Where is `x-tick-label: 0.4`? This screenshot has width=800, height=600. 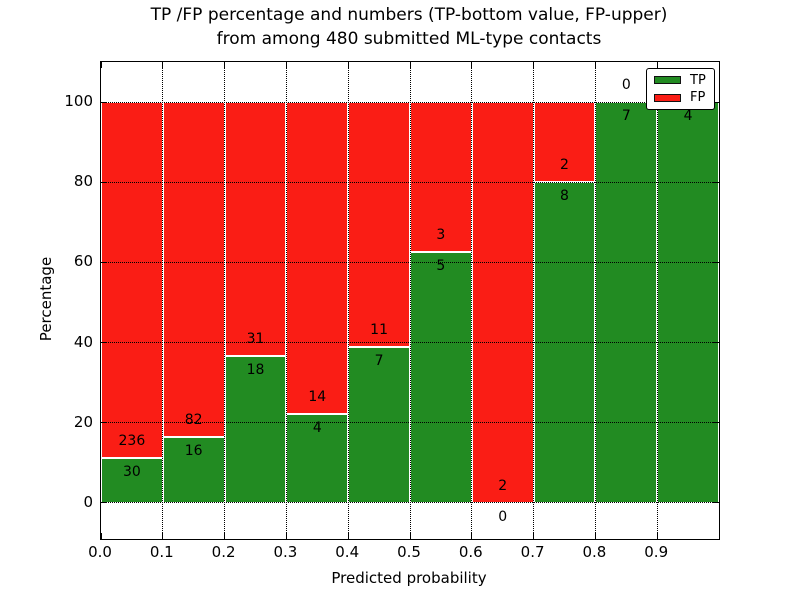 x-tick-label: 0.4 is located at coordinates (347, 552).